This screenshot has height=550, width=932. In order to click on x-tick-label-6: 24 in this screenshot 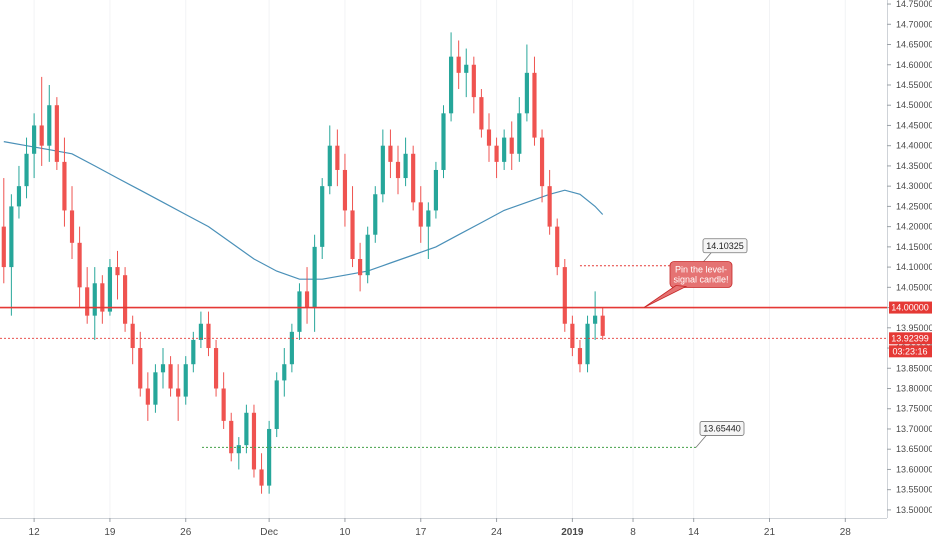, I will do `click(497, 532)`.